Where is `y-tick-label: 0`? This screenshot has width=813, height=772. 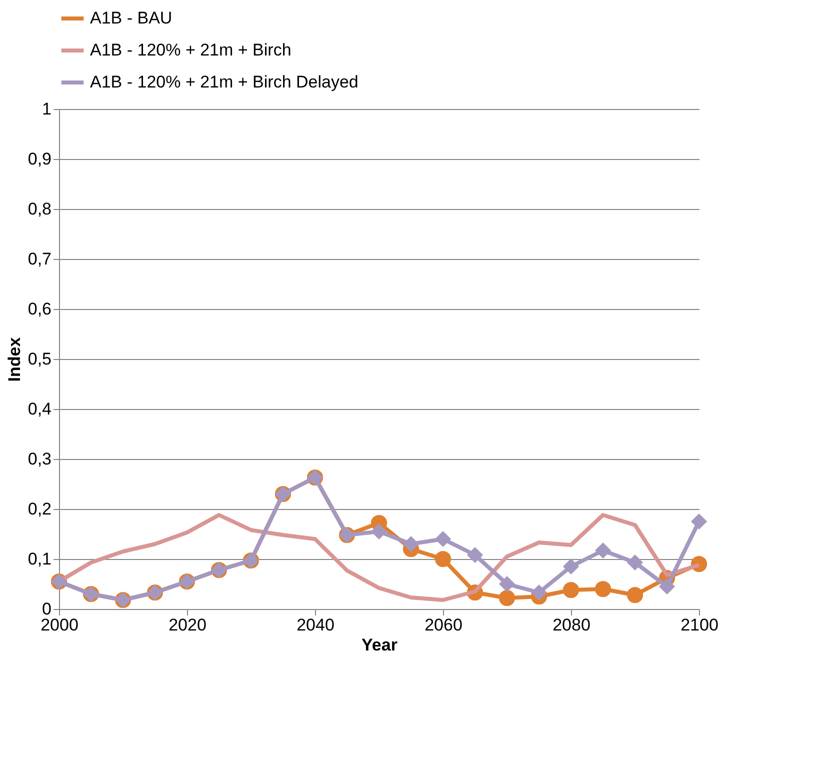 y-tick-label: 0 is located at coordinates (47, 609).